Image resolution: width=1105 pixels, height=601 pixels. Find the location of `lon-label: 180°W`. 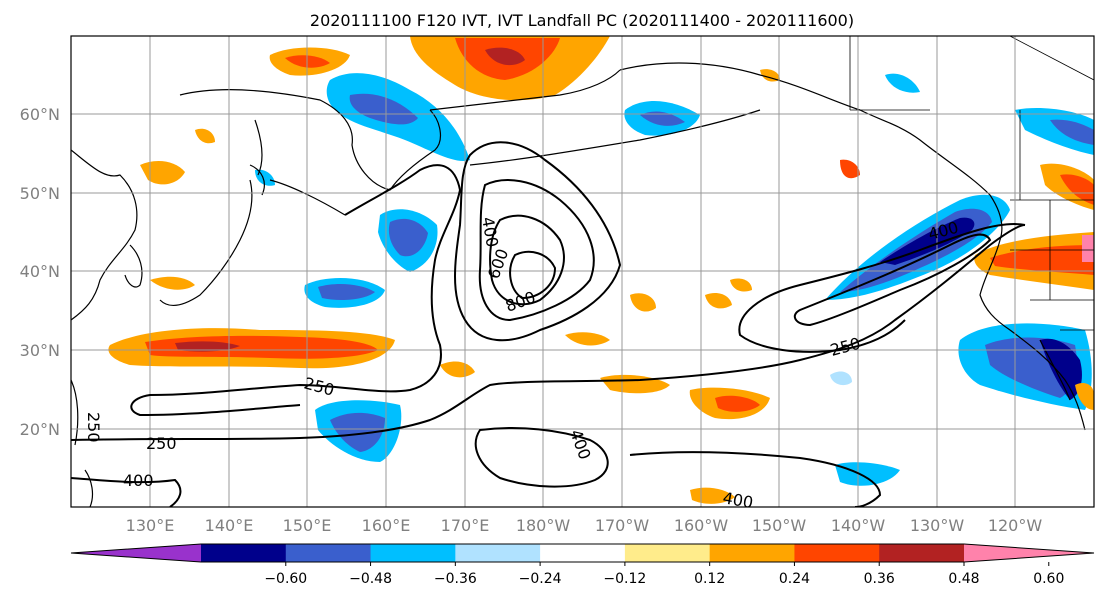

lon-label: 180°W is located at coordinates (543, 525).